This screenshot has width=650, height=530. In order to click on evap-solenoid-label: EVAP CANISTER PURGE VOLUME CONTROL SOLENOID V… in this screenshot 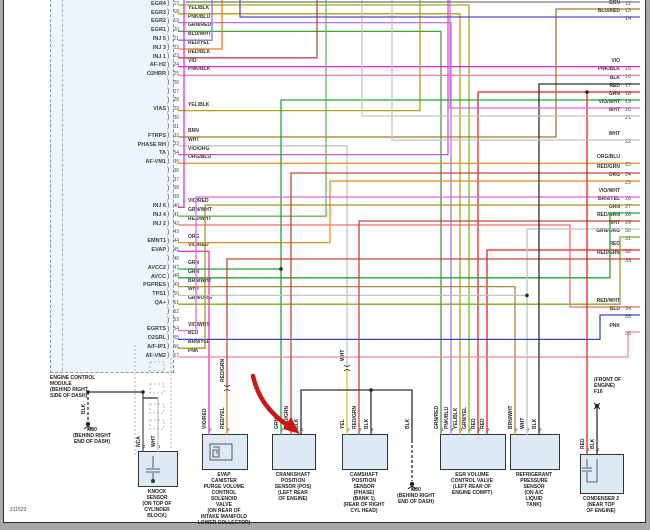, I will do `click(224, 499)`.